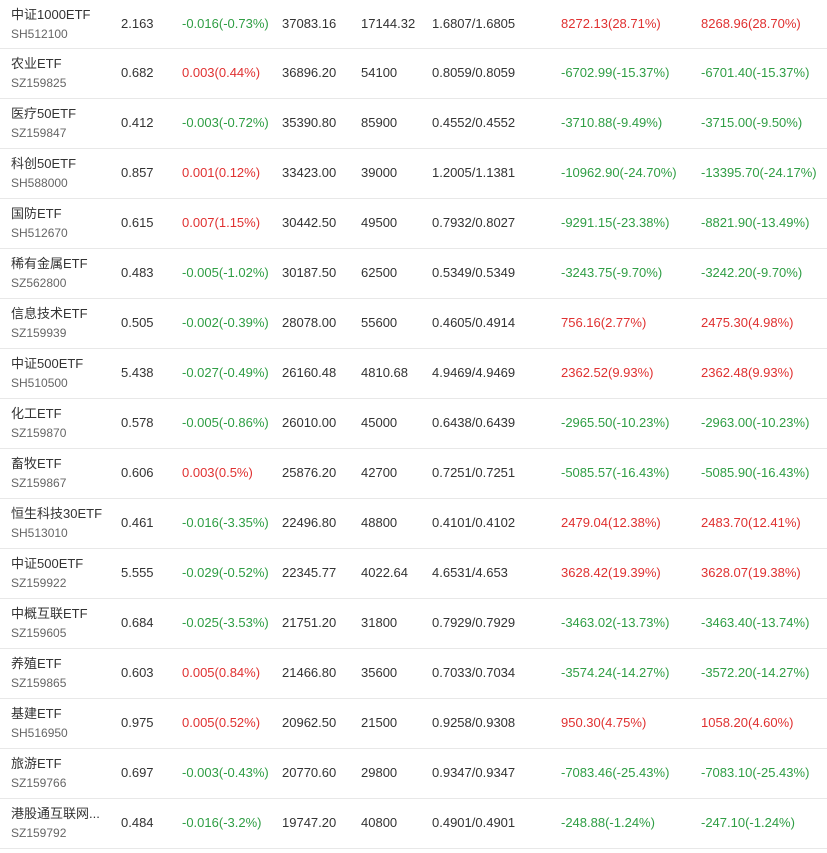 The width and height of the screenshot is (827, 853). I want to click on trade-amount: 20962.50, so click(309, 722).